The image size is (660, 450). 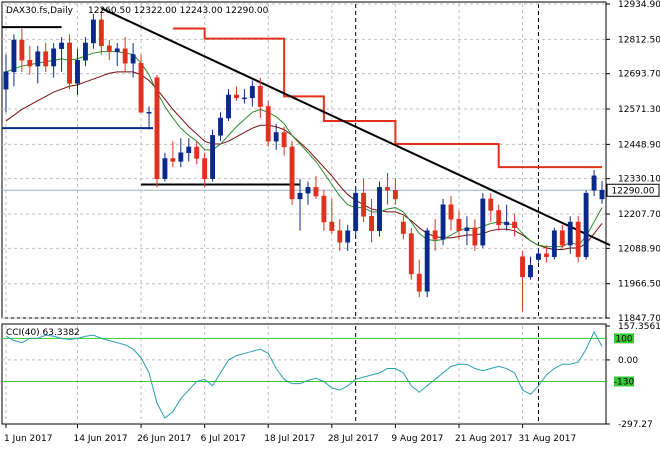 What do you see at coordinates (639, 285) in the screenshot?
I see `y-tick-label: 11966.50` at bounding box center [639, 285].